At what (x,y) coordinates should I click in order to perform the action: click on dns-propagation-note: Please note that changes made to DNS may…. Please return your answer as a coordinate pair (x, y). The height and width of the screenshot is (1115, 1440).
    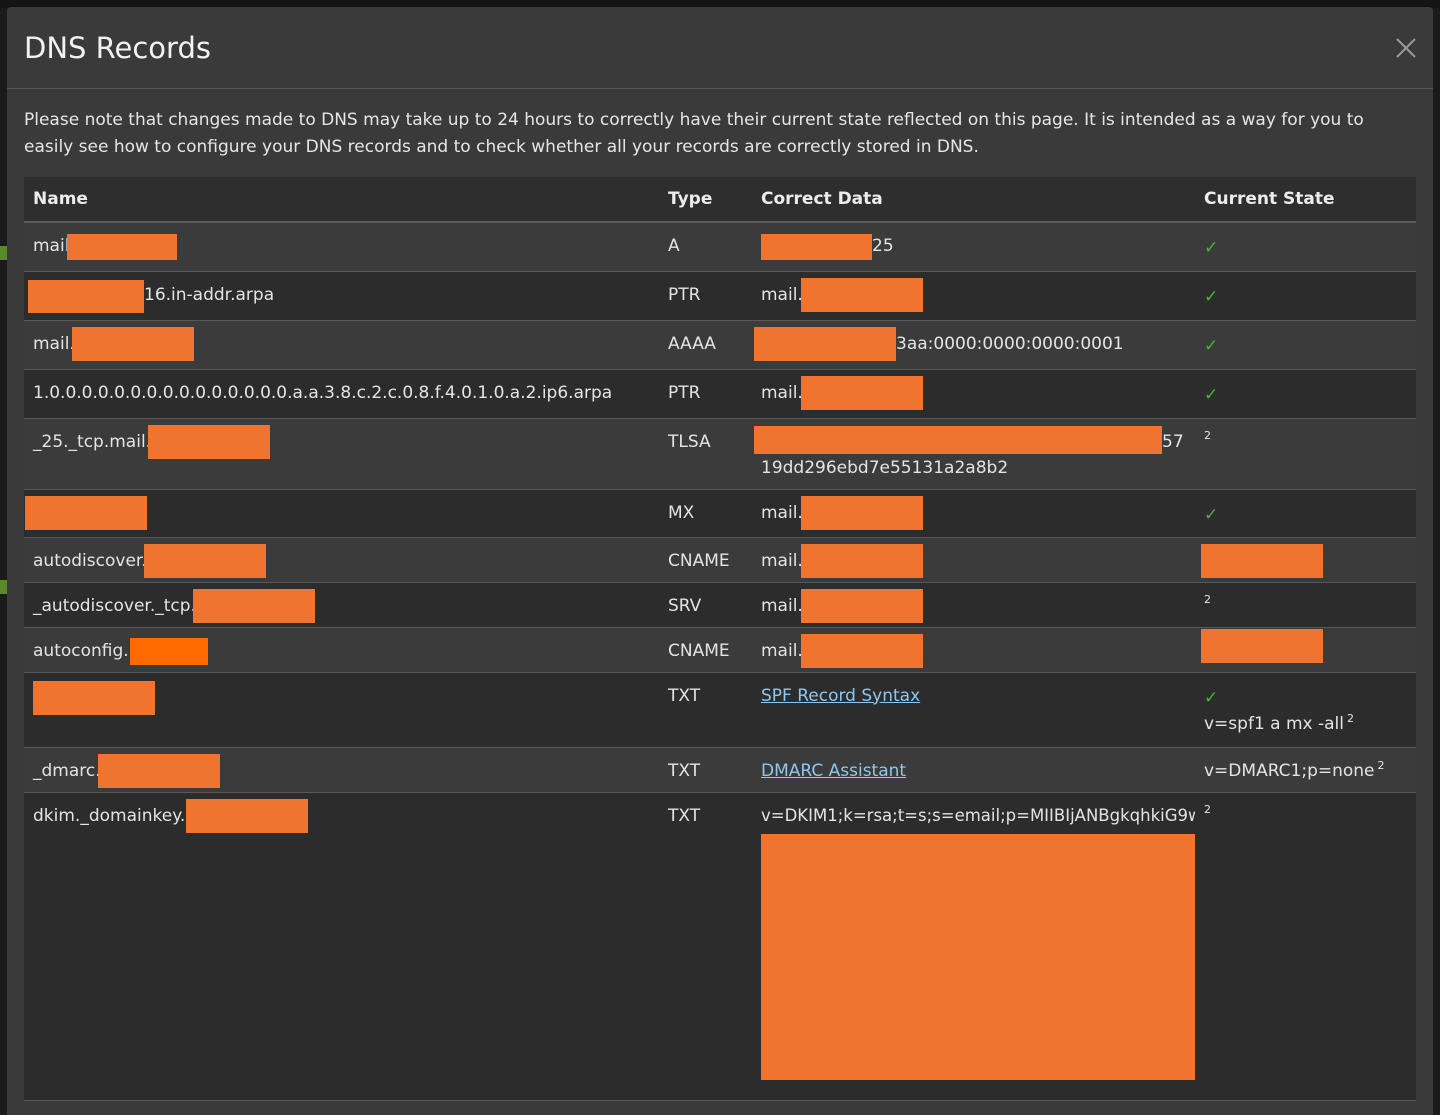
    Looking at the image, I should click on (694, 133).